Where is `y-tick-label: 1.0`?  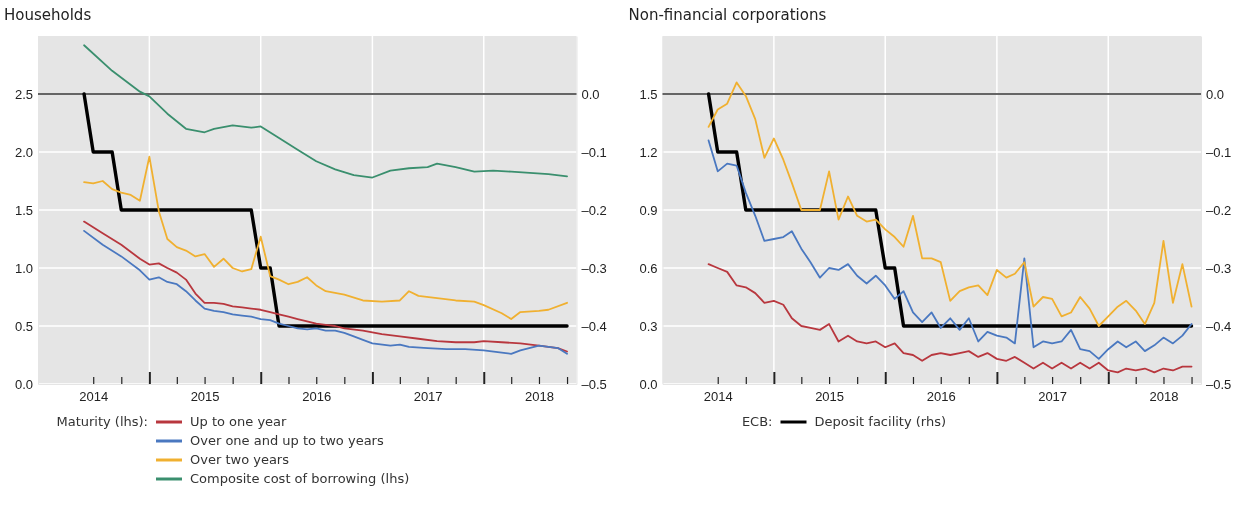 y-tick-label: 1.0 is located at coordinates (23, 268).